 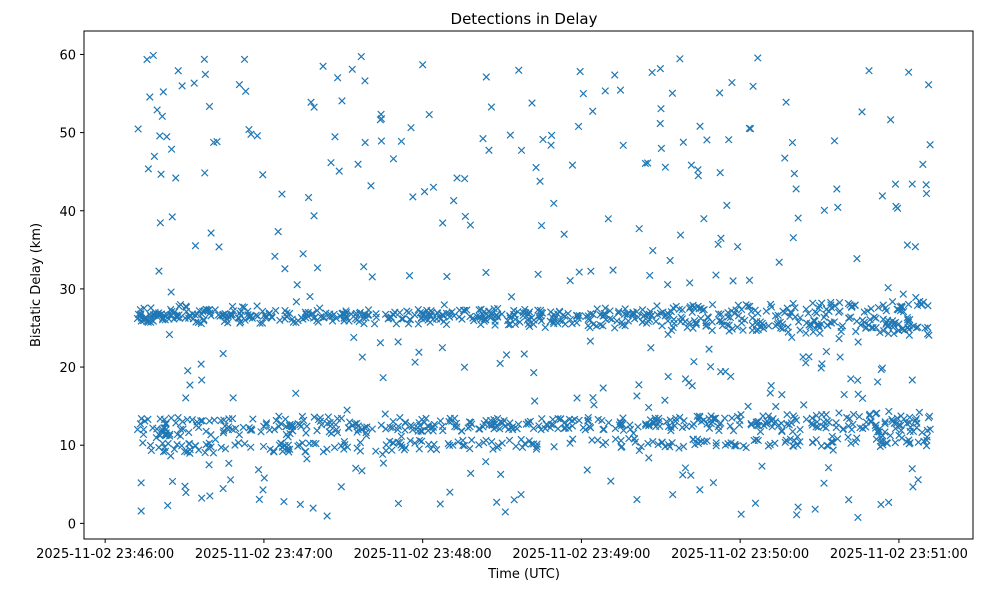 What do you see at coordinates (67, 446) in the screenshot?
I see `y-tick-label: 10` at bounding box center [67, 446].